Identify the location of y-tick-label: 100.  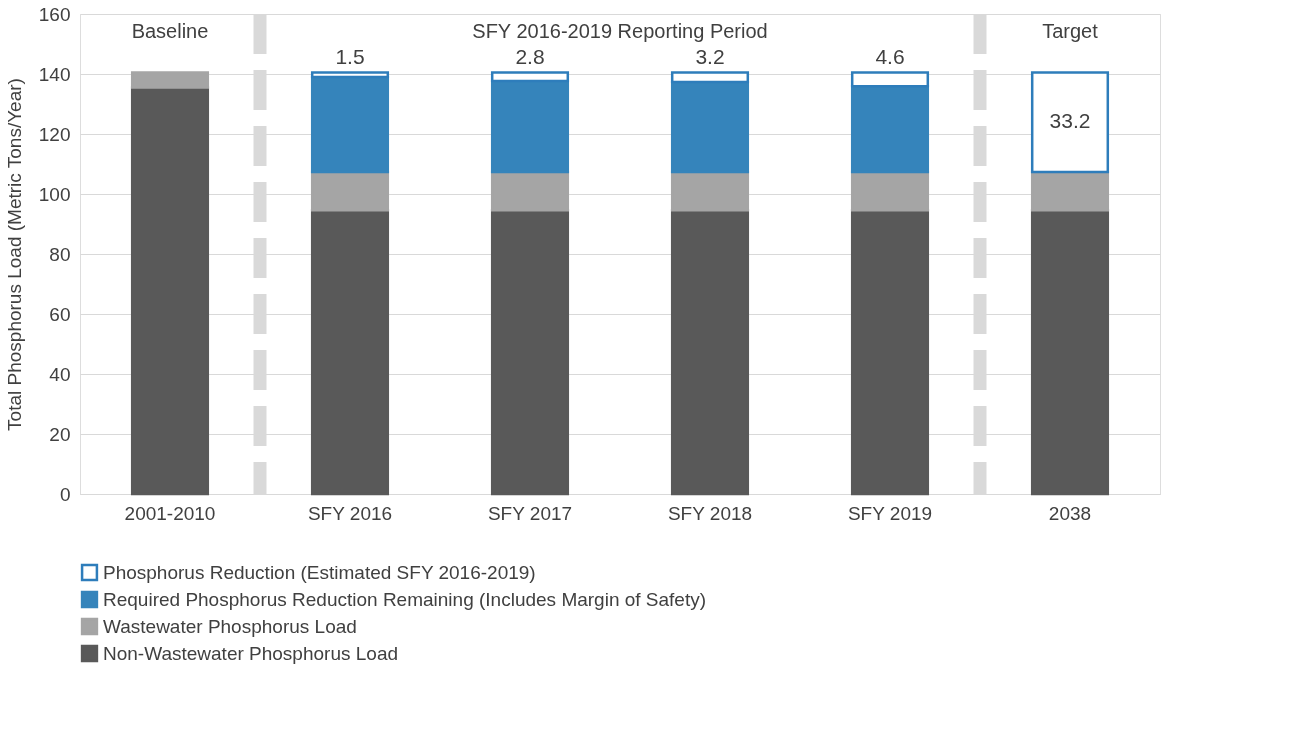
(54, 194).